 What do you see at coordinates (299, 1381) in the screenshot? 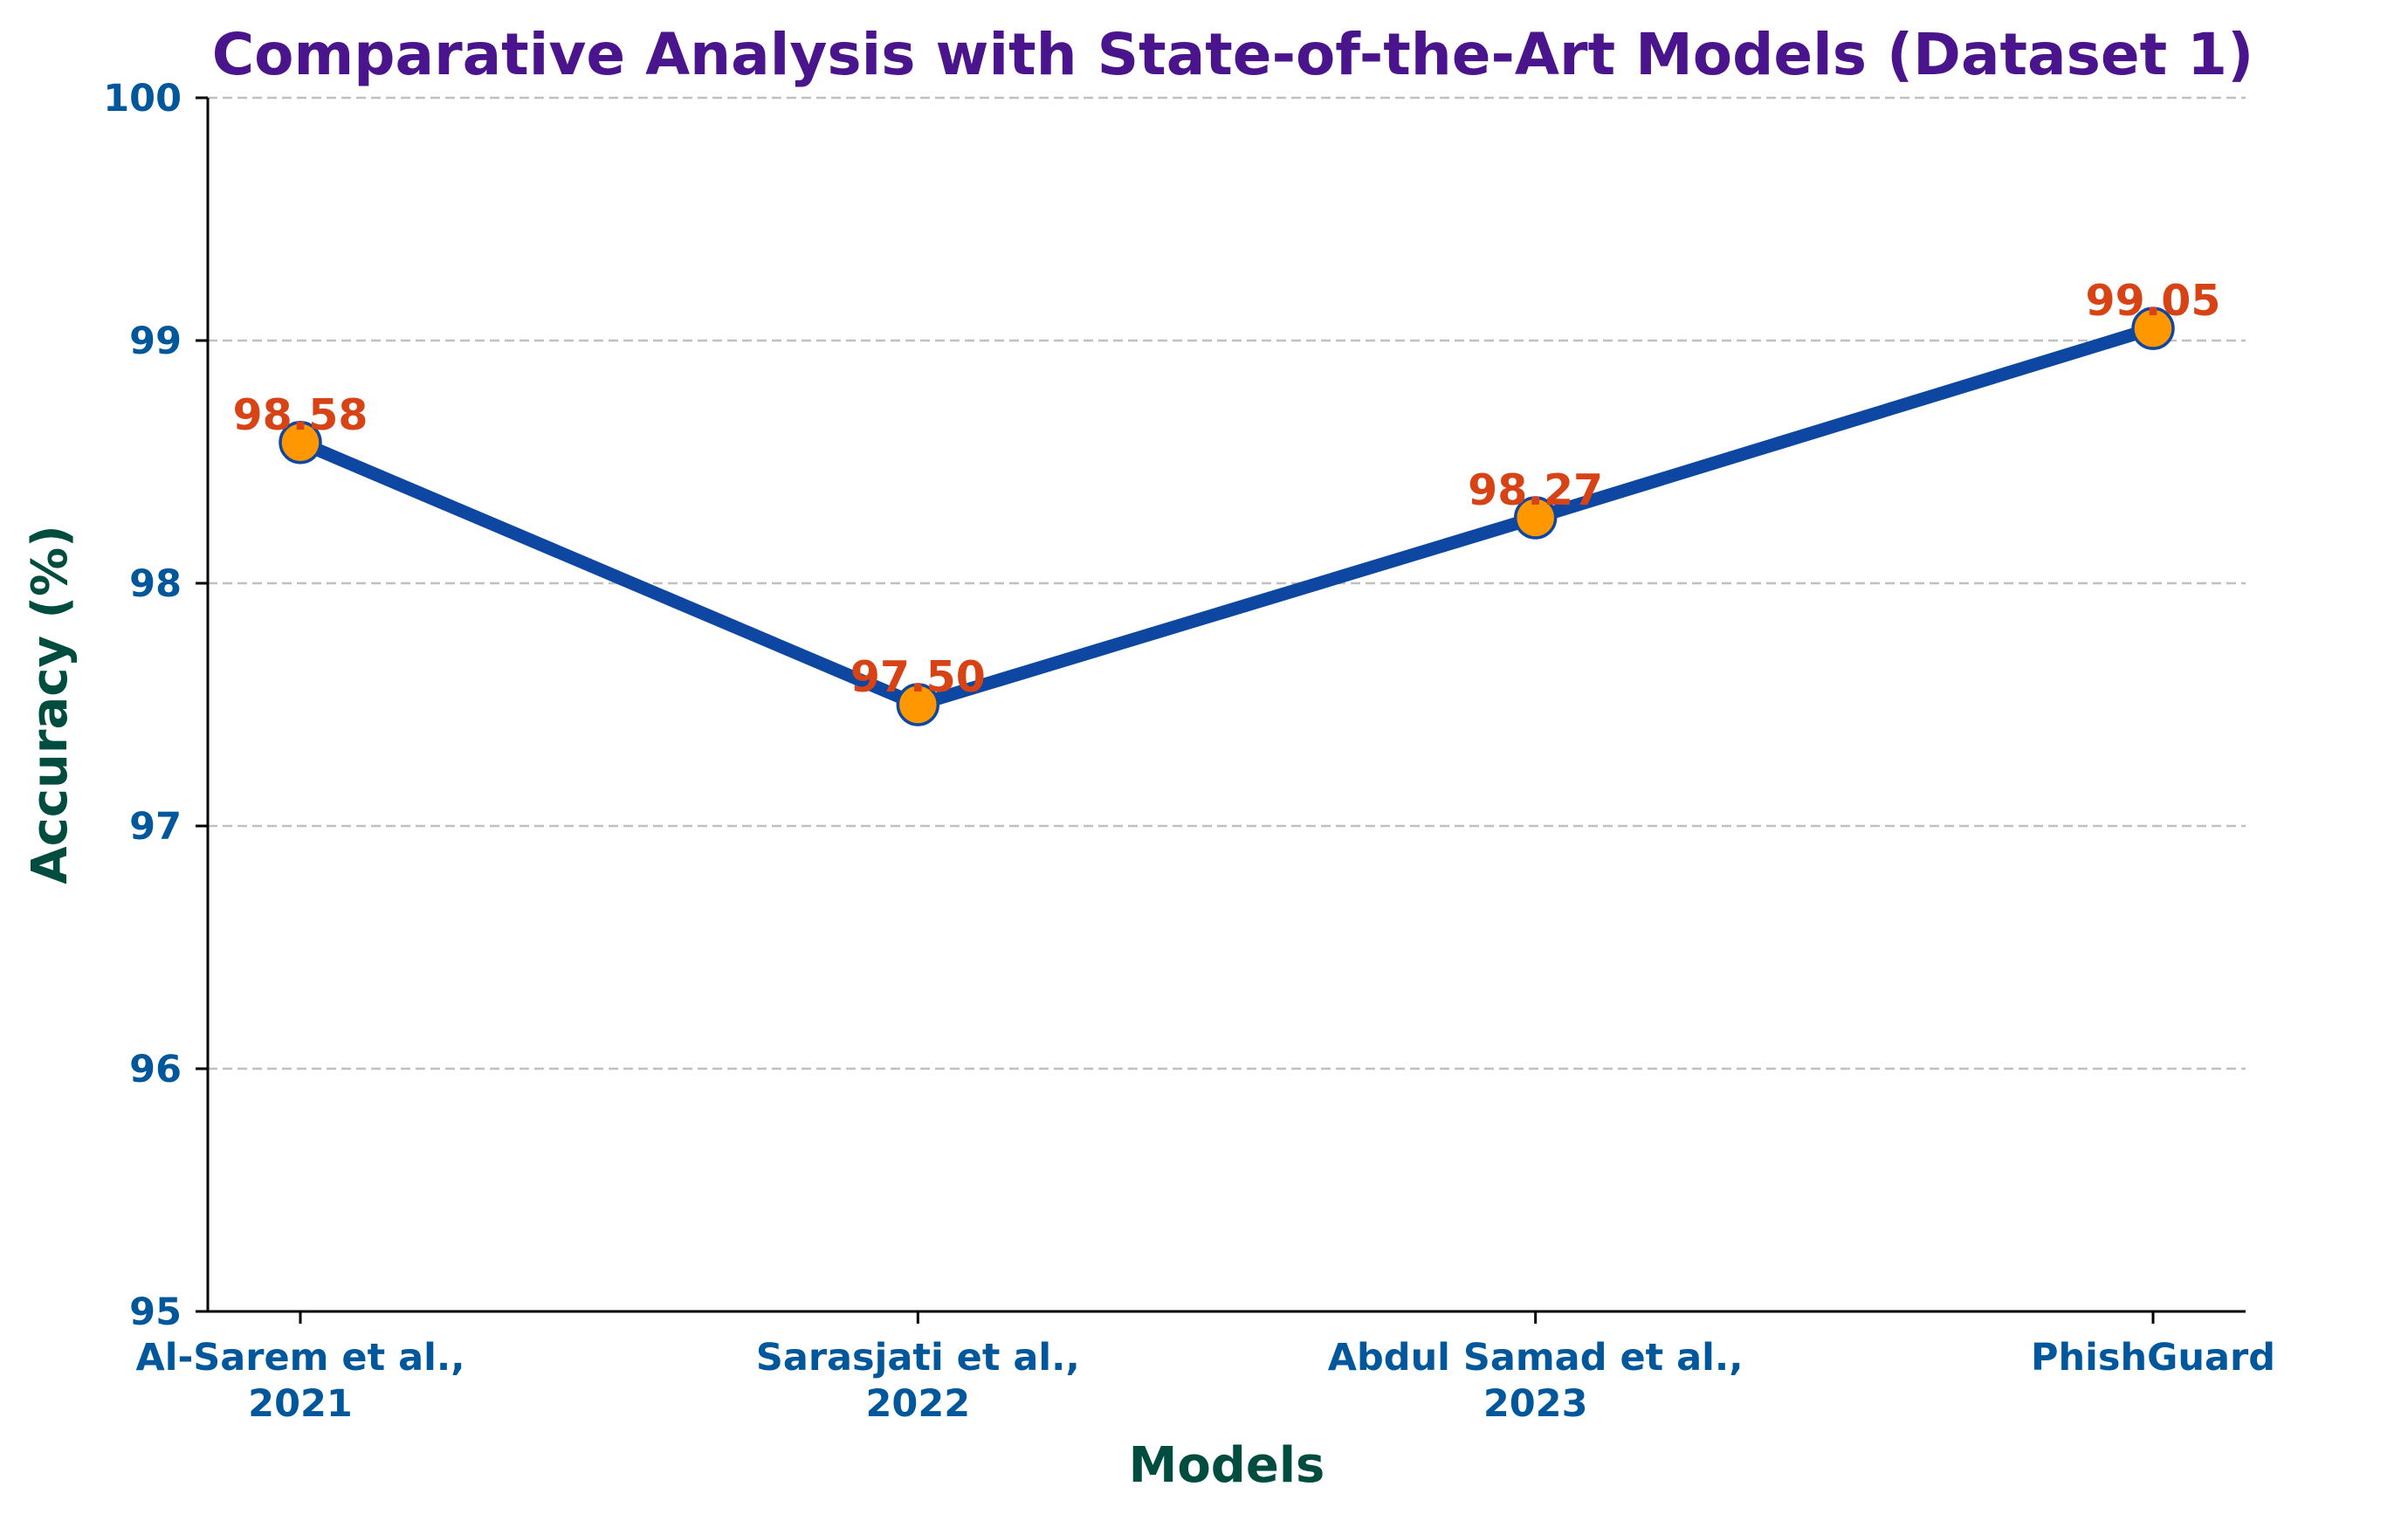
I see `x-tick-label: Al-Sarem et al., 2021` at bounding box center [299, 1381].